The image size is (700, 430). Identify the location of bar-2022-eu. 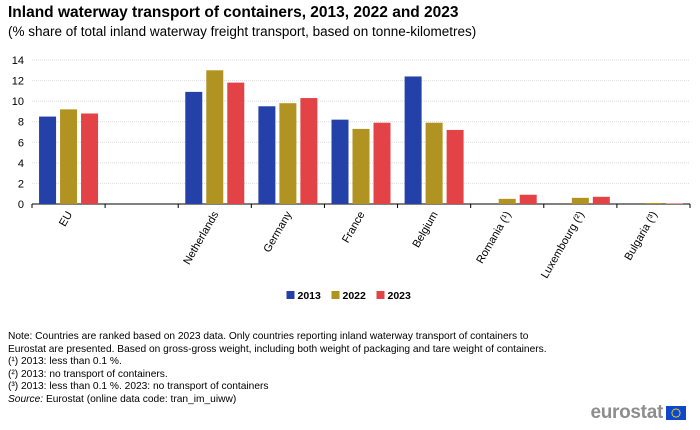
(69, 156).